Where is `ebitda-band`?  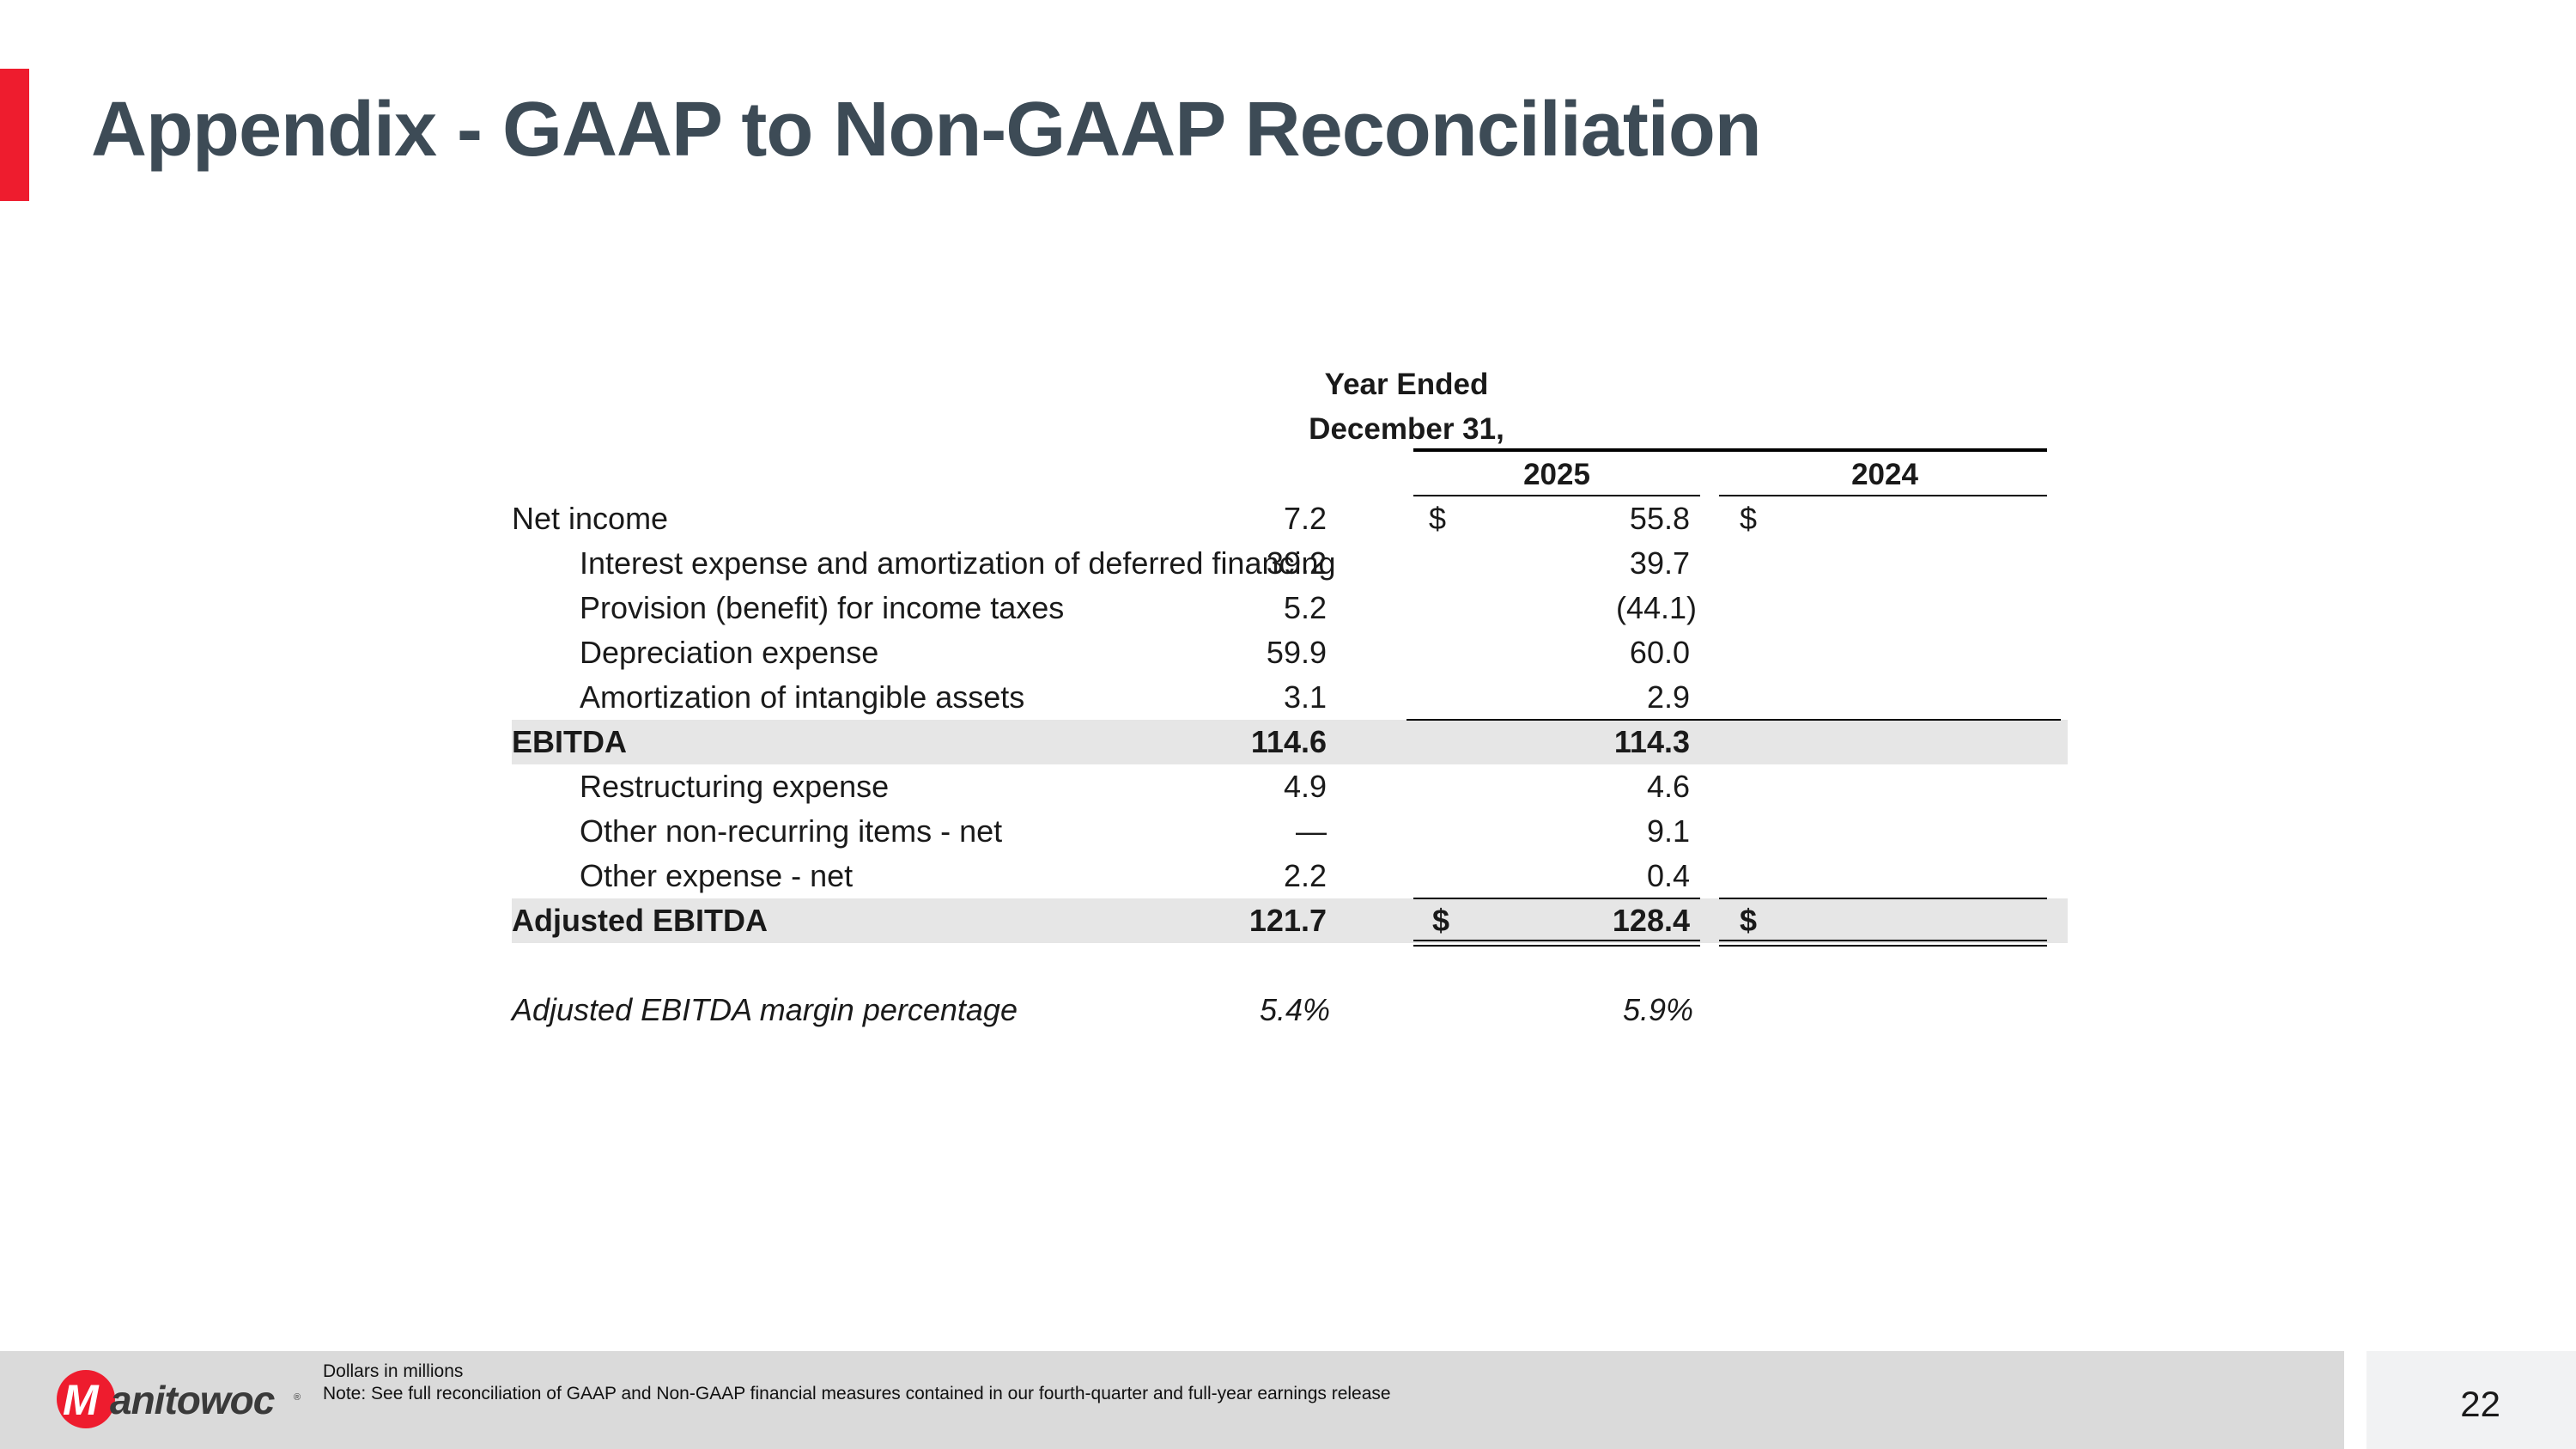
ebitda-band is located at coordinates (1290, 742).